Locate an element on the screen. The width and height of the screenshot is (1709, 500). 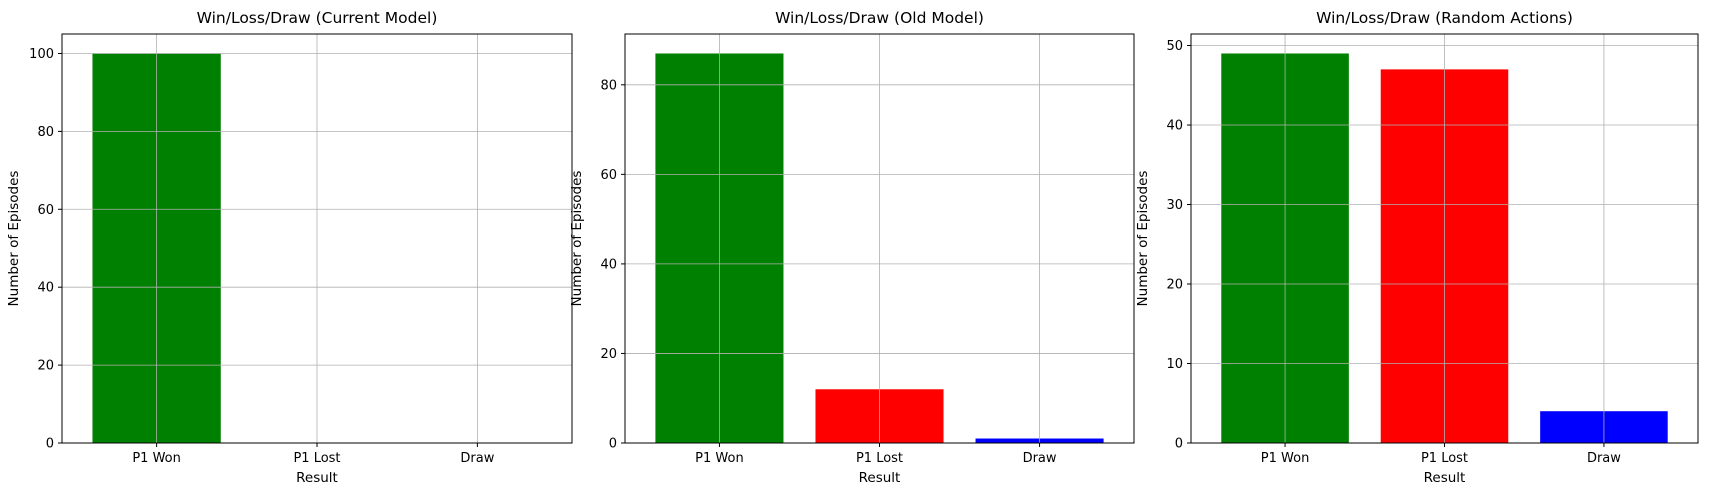
y-tick-label: 10 is located at coordinates (1174, 364).